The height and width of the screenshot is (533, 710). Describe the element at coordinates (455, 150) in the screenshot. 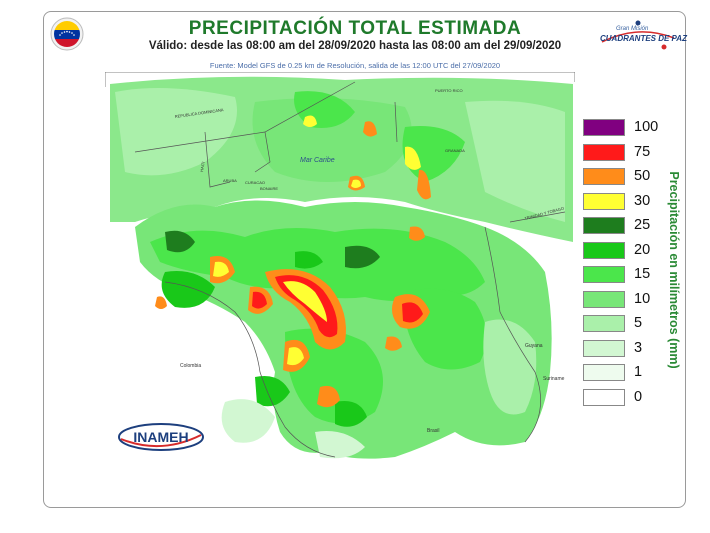

I see `territory-label: GRANADA` at that location.